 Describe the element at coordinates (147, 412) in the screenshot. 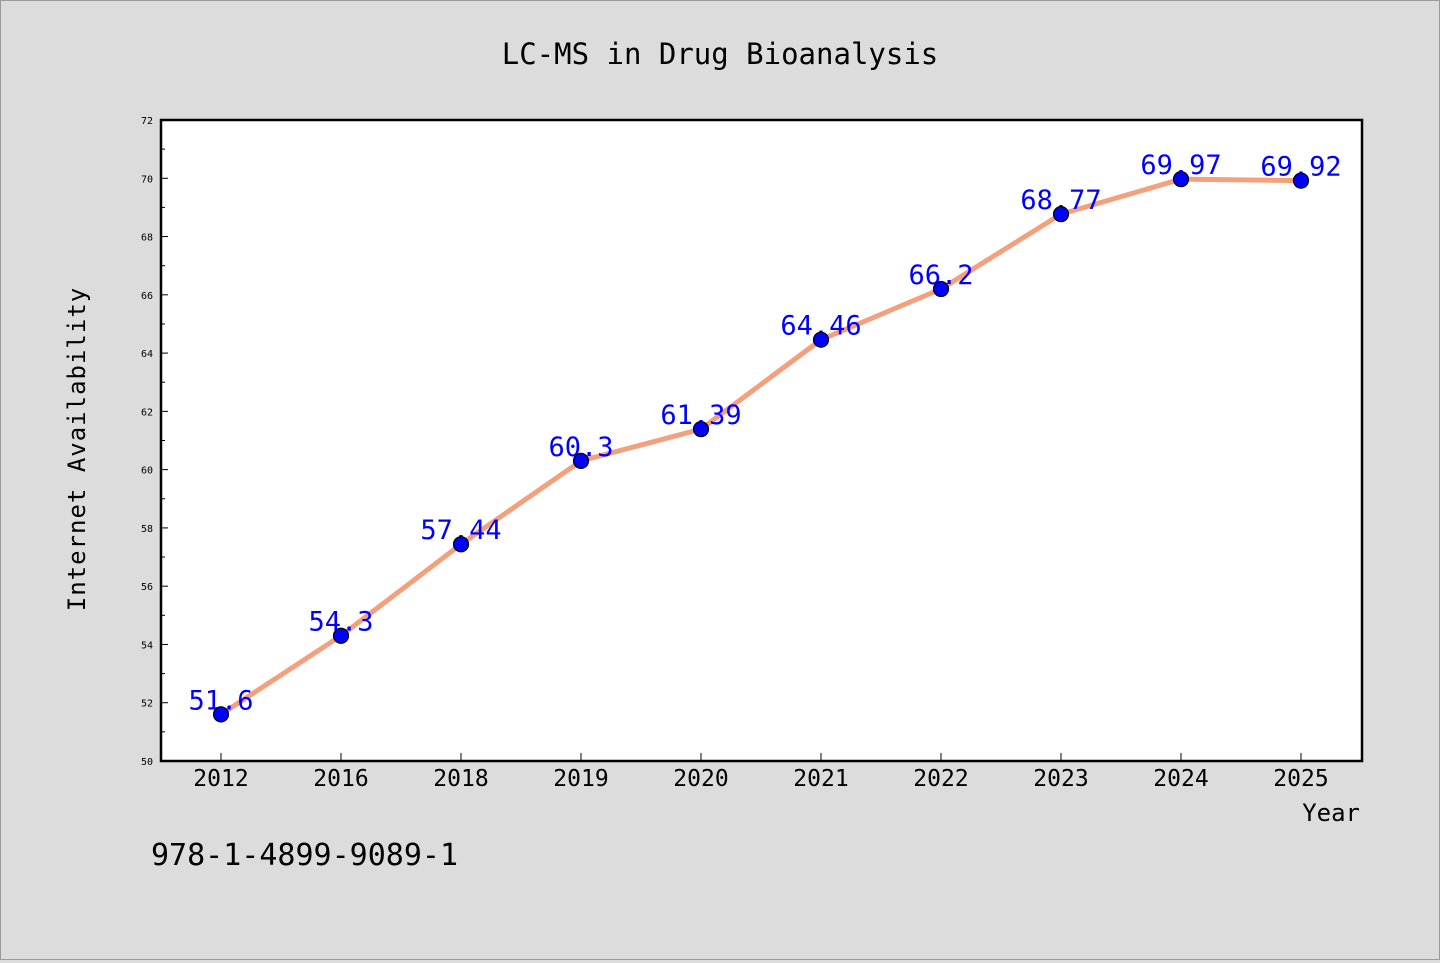

I see `y-tick-label: 62` at that location.